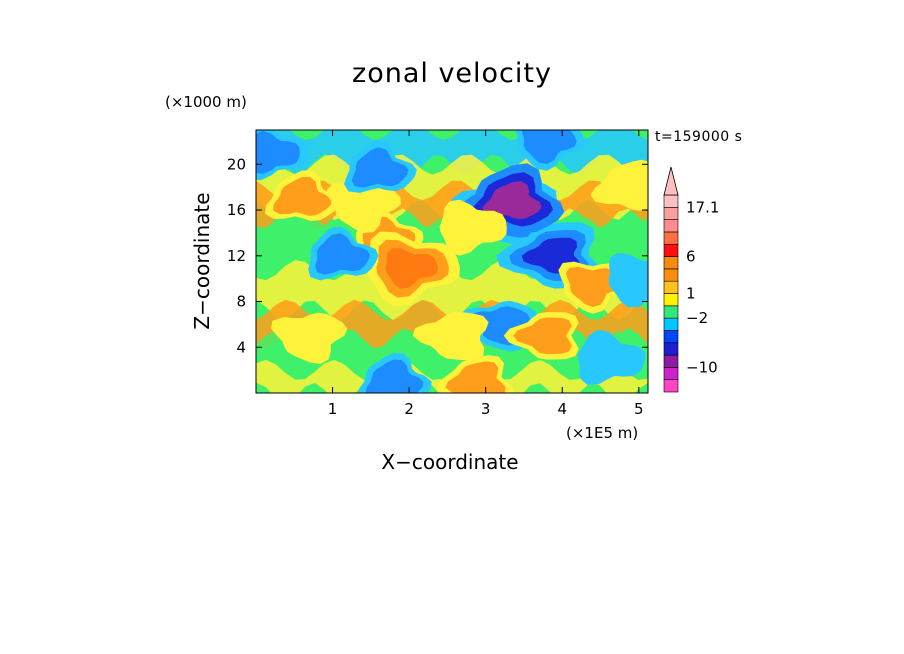  Describe the element at coordinates (452, 73) in the screenshot. I see `chart-title: zonal velocity` at that location.